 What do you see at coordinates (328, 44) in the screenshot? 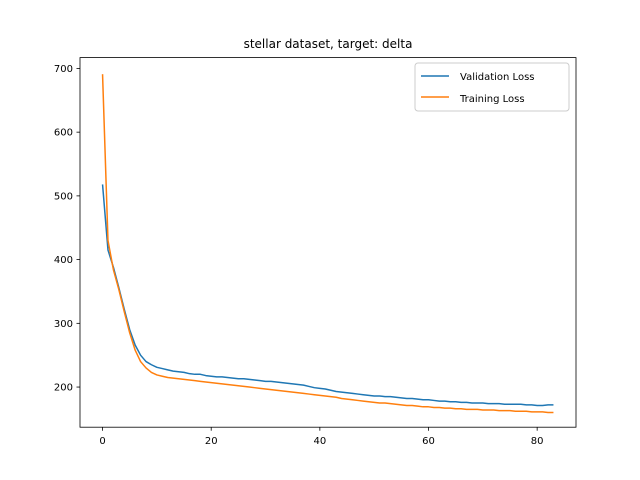
I see `chart-title: stellar dataset, target: delta` at bounding box center [328, 44].